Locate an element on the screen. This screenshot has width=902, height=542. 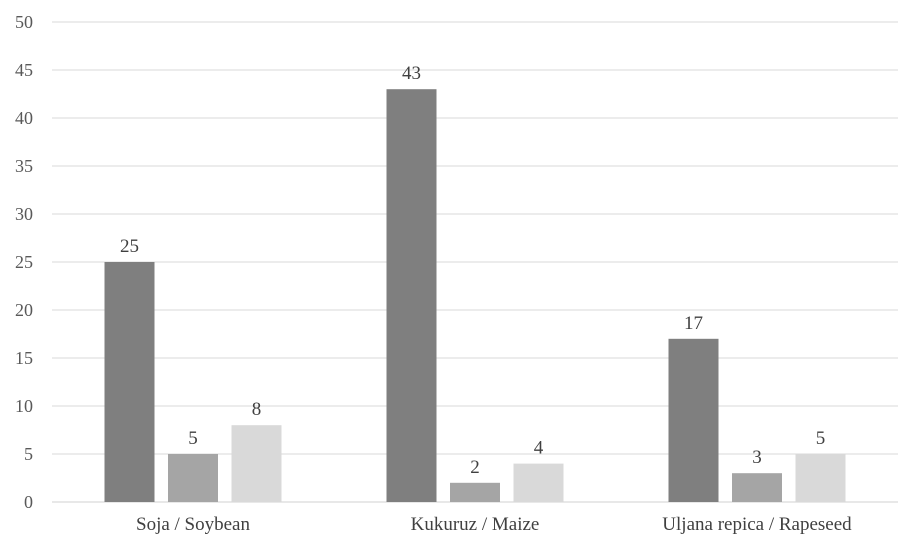
y-tick-label: 0 is located at coordinates (28, 502).